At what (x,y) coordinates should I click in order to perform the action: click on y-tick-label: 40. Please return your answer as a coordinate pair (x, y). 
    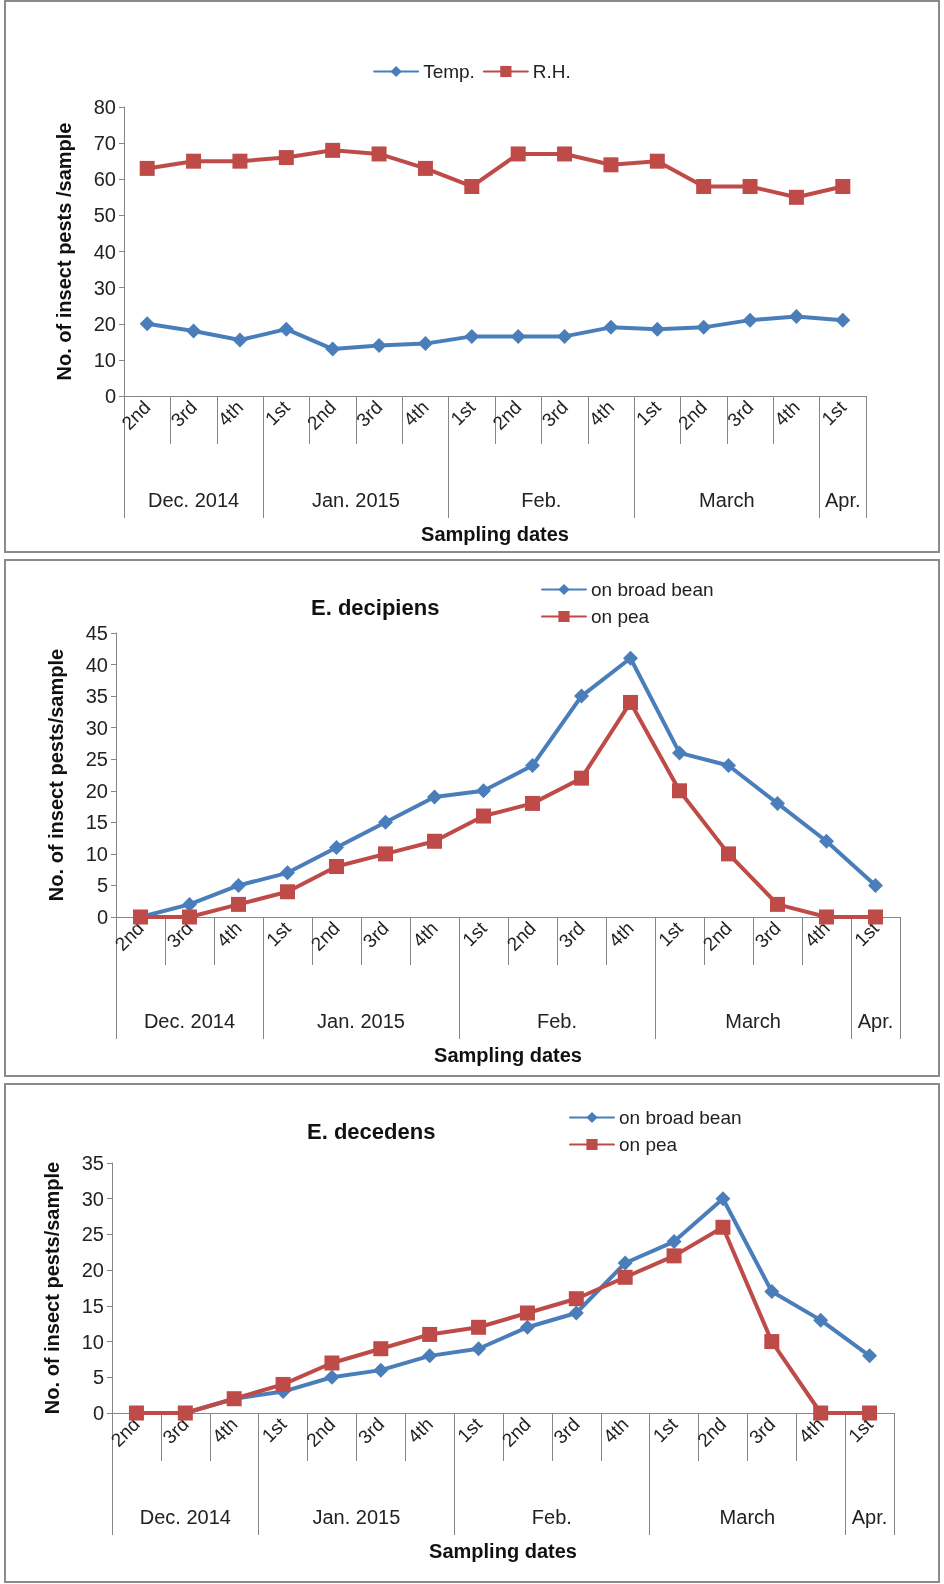
    Looking at the image, I should click on (104, 251).